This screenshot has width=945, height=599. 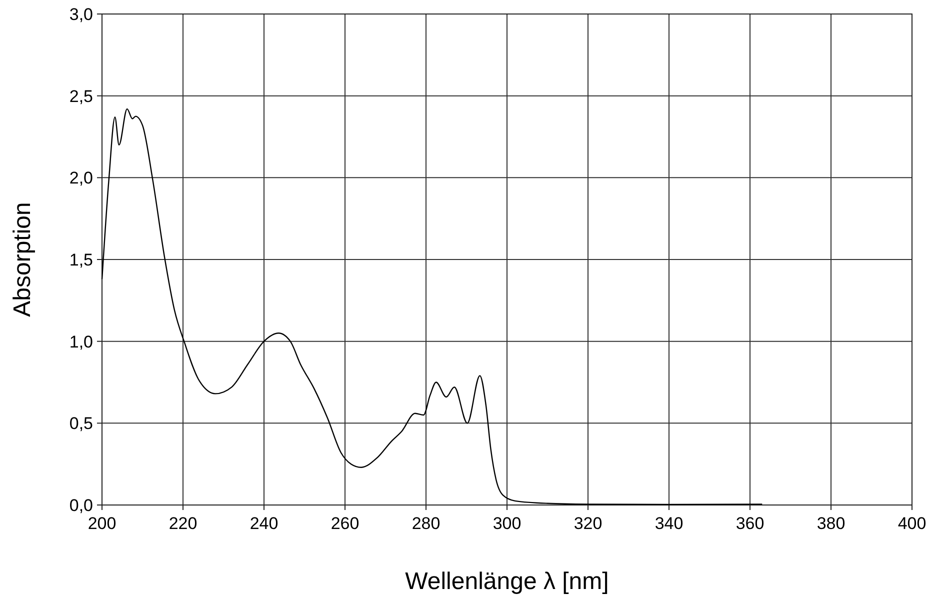 What do you see at coordinates (750, 523) in the screenshot?
I see `x-tick-label: 360` at bounding box center [750, 523].